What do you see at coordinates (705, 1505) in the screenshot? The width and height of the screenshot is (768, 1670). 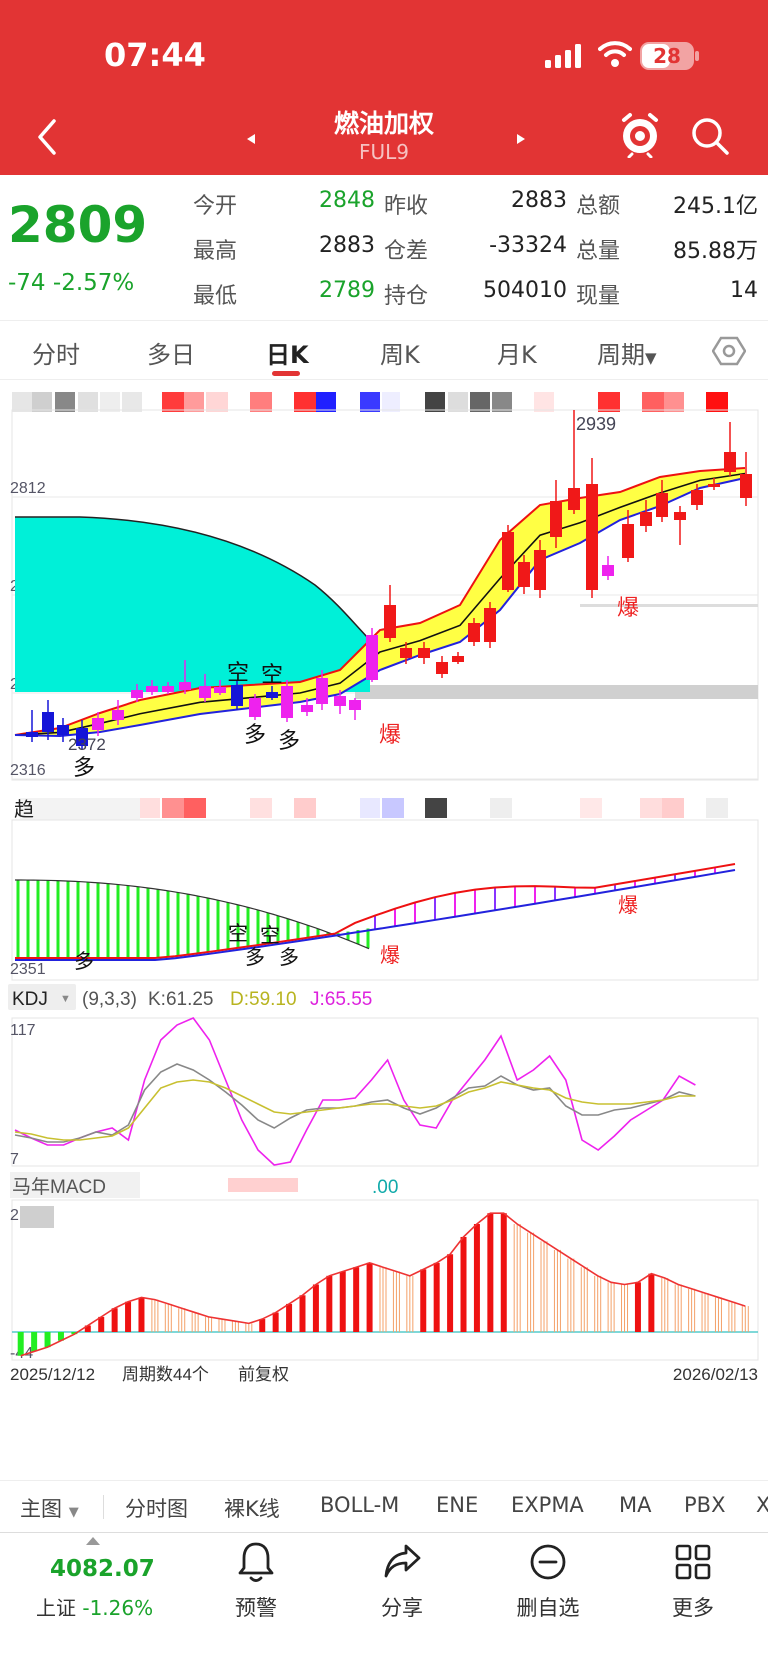 I see `indicator-pbx: PBX` at bounding box center [705, 1505].